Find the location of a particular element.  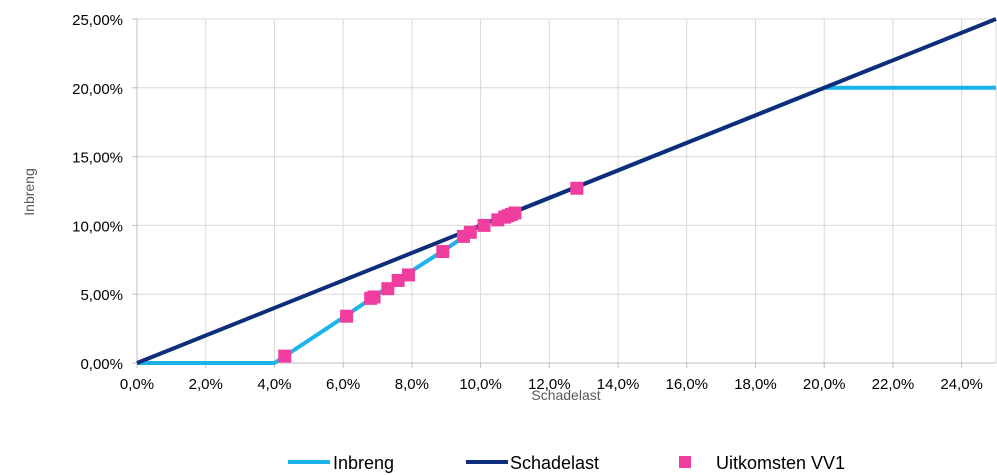

y-tick-label: 5,00% is located at coordinates (101, 295).